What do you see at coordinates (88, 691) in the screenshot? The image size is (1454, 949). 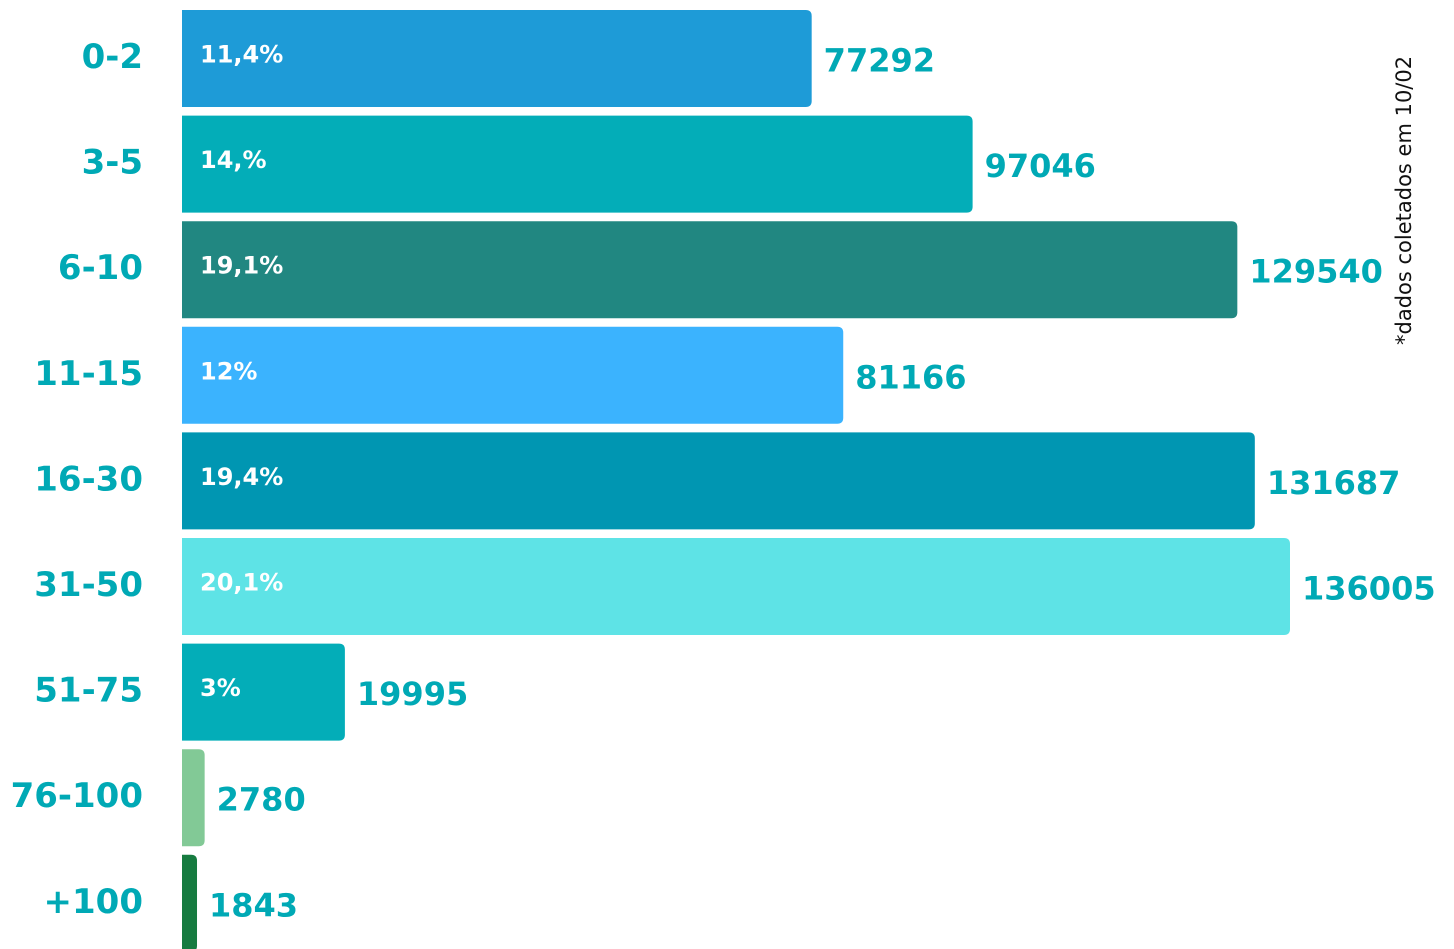 I see `category-label: 51-75` at bounding box center [88, 691].